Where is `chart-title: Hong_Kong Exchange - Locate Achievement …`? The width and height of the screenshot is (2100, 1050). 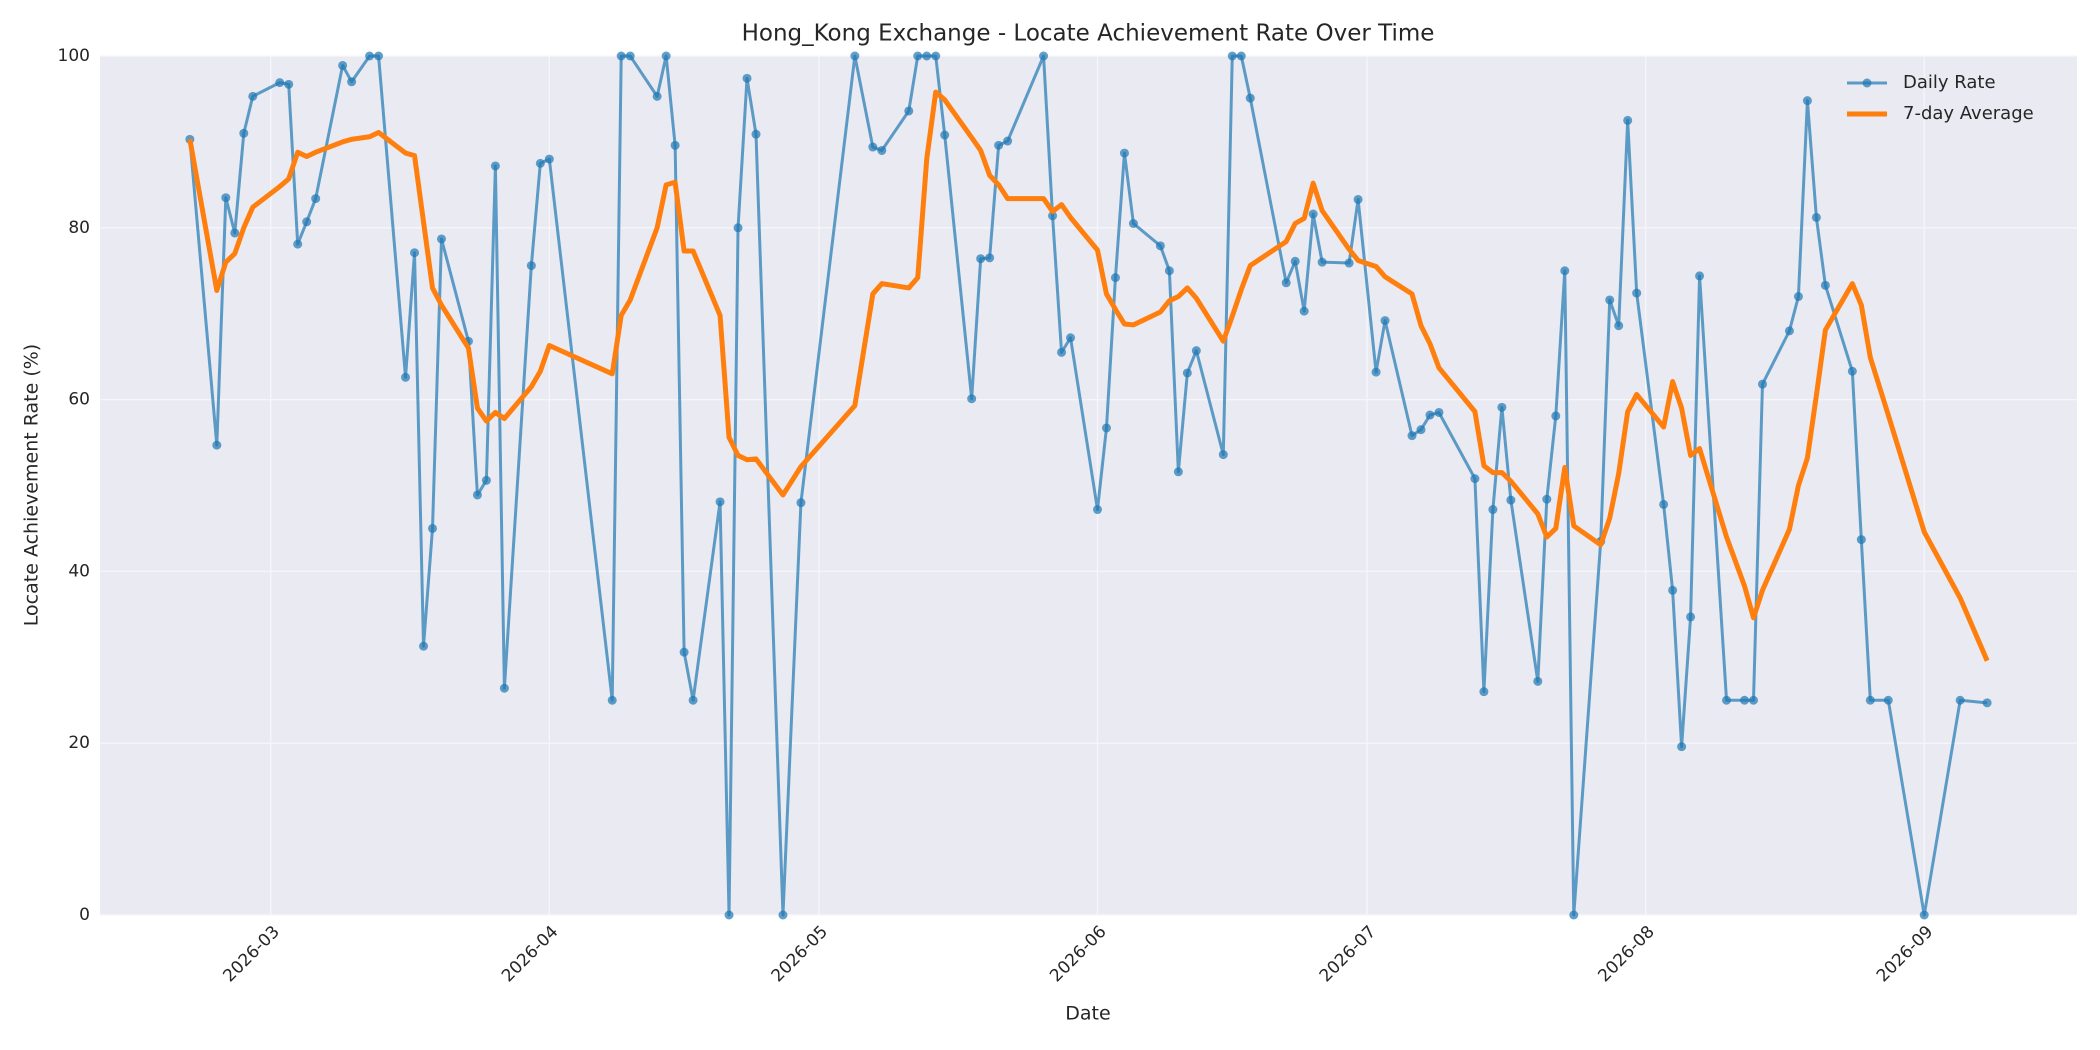 chart-title: Hong_Kong Exchange - Locate Achievement … is located at coordinates (1088, 34).